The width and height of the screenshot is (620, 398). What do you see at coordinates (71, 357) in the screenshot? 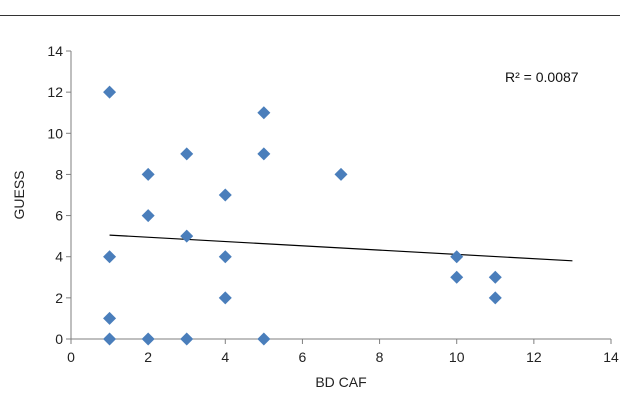
I see `x-tick-label: 0` at bounding box center [71, 357].